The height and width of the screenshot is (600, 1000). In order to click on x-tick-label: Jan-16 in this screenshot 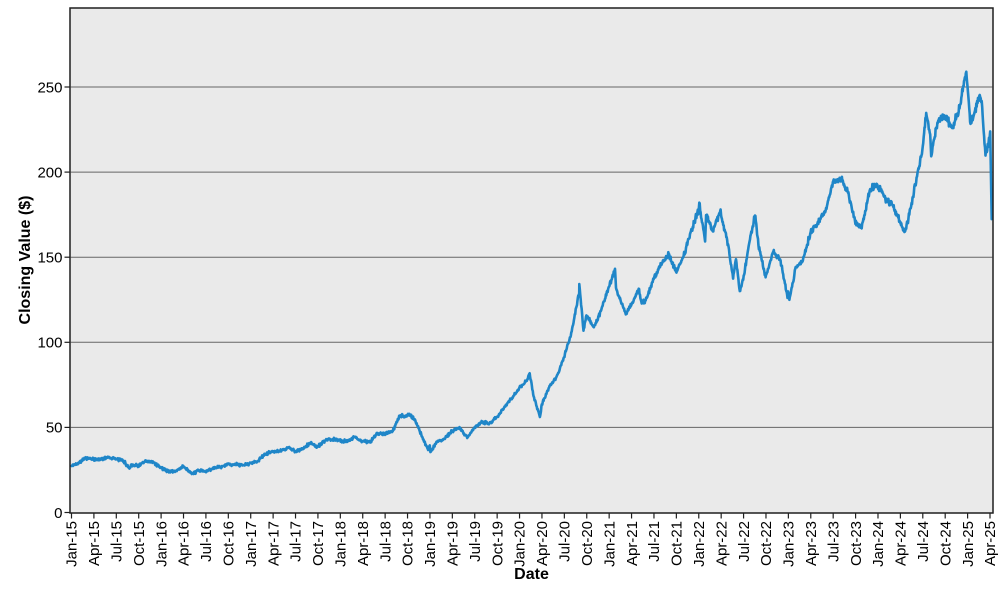, I will do `click(161, 544)`.